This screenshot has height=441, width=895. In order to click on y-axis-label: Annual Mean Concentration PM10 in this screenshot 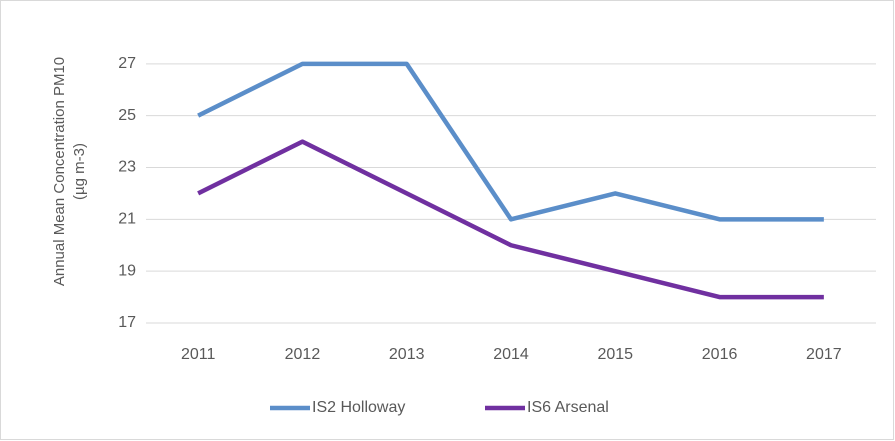, I will do `click(59, 171)`.